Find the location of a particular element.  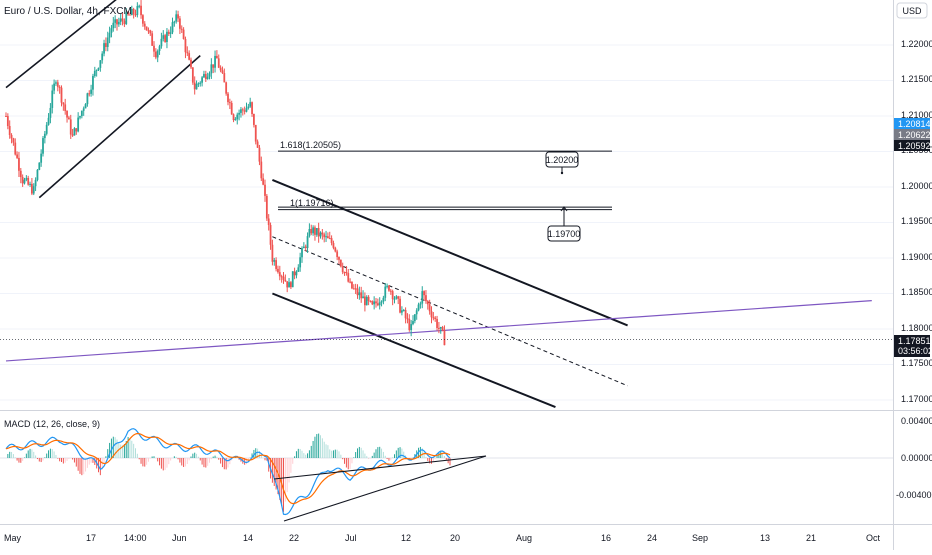

target-upper-label: 1.20200 is located at coordinates (562, 160).